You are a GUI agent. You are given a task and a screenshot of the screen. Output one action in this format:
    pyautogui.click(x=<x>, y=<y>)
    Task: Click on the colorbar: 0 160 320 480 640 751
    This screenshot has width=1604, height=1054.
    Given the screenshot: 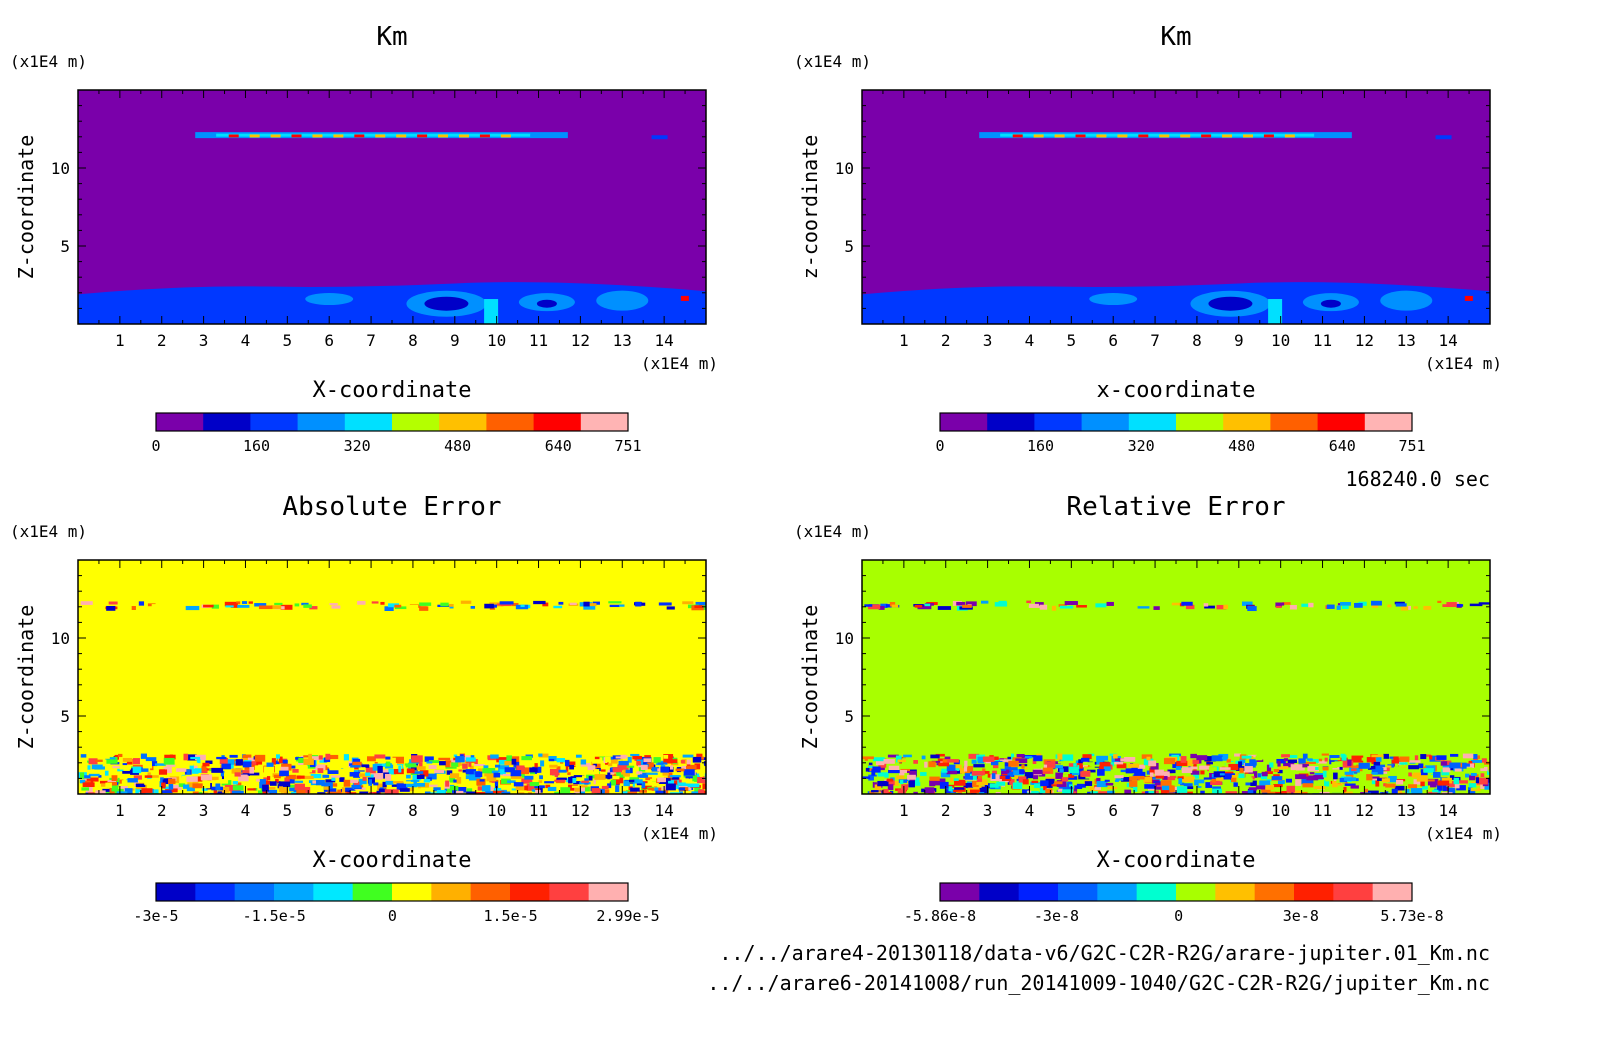 What is the action you would take?
    pyautogui.click(x=1180, y=433)
    